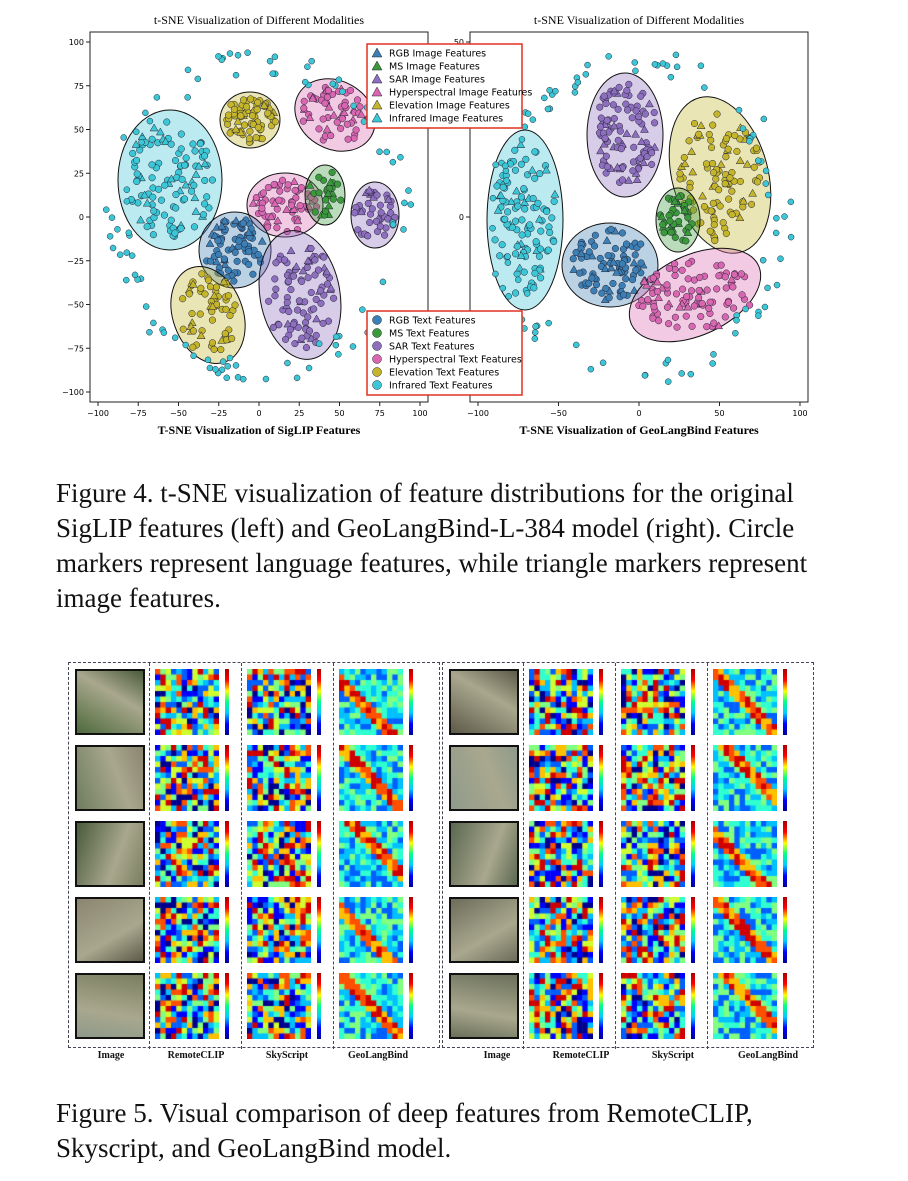 The height and width of the screenshot is (1181, 908). What do you see at coordinates (768, 1055) in the screenshot?
I see `figure5-column-label: GeoLangBind` at bounding box center [768, 1055].